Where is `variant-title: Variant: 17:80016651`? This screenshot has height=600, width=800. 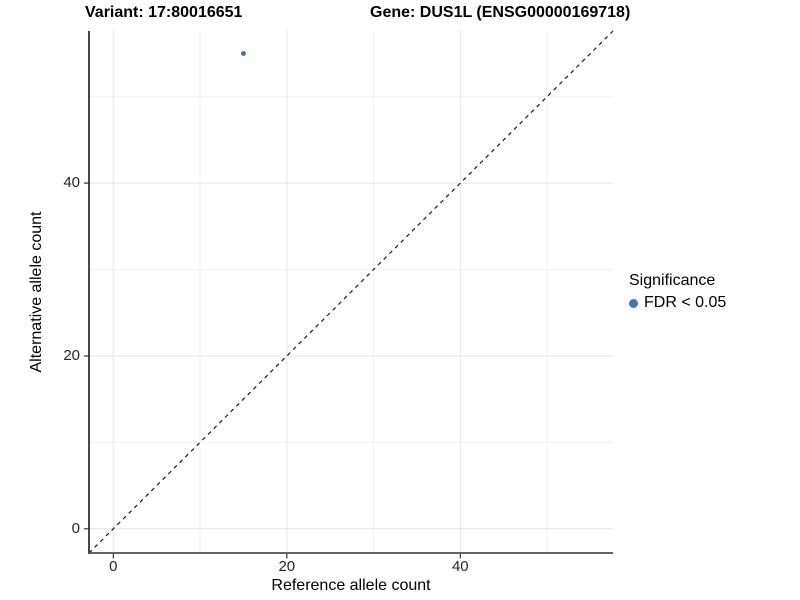 variant-title: Variant: 17:80016651 is located at coordinates (164, 12).